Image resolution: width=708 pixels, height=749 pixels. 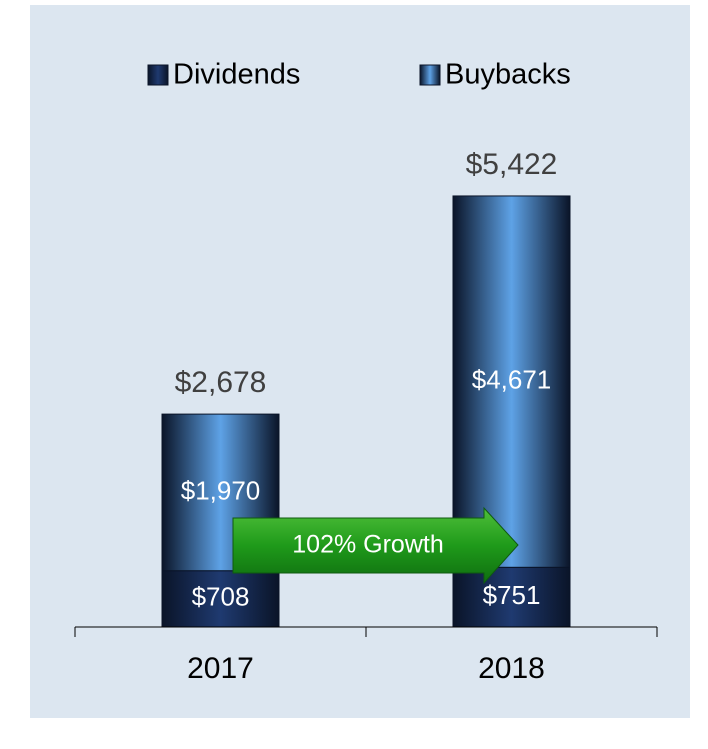 I want to click on data-label: $1,970, so click(x=221, y=490).